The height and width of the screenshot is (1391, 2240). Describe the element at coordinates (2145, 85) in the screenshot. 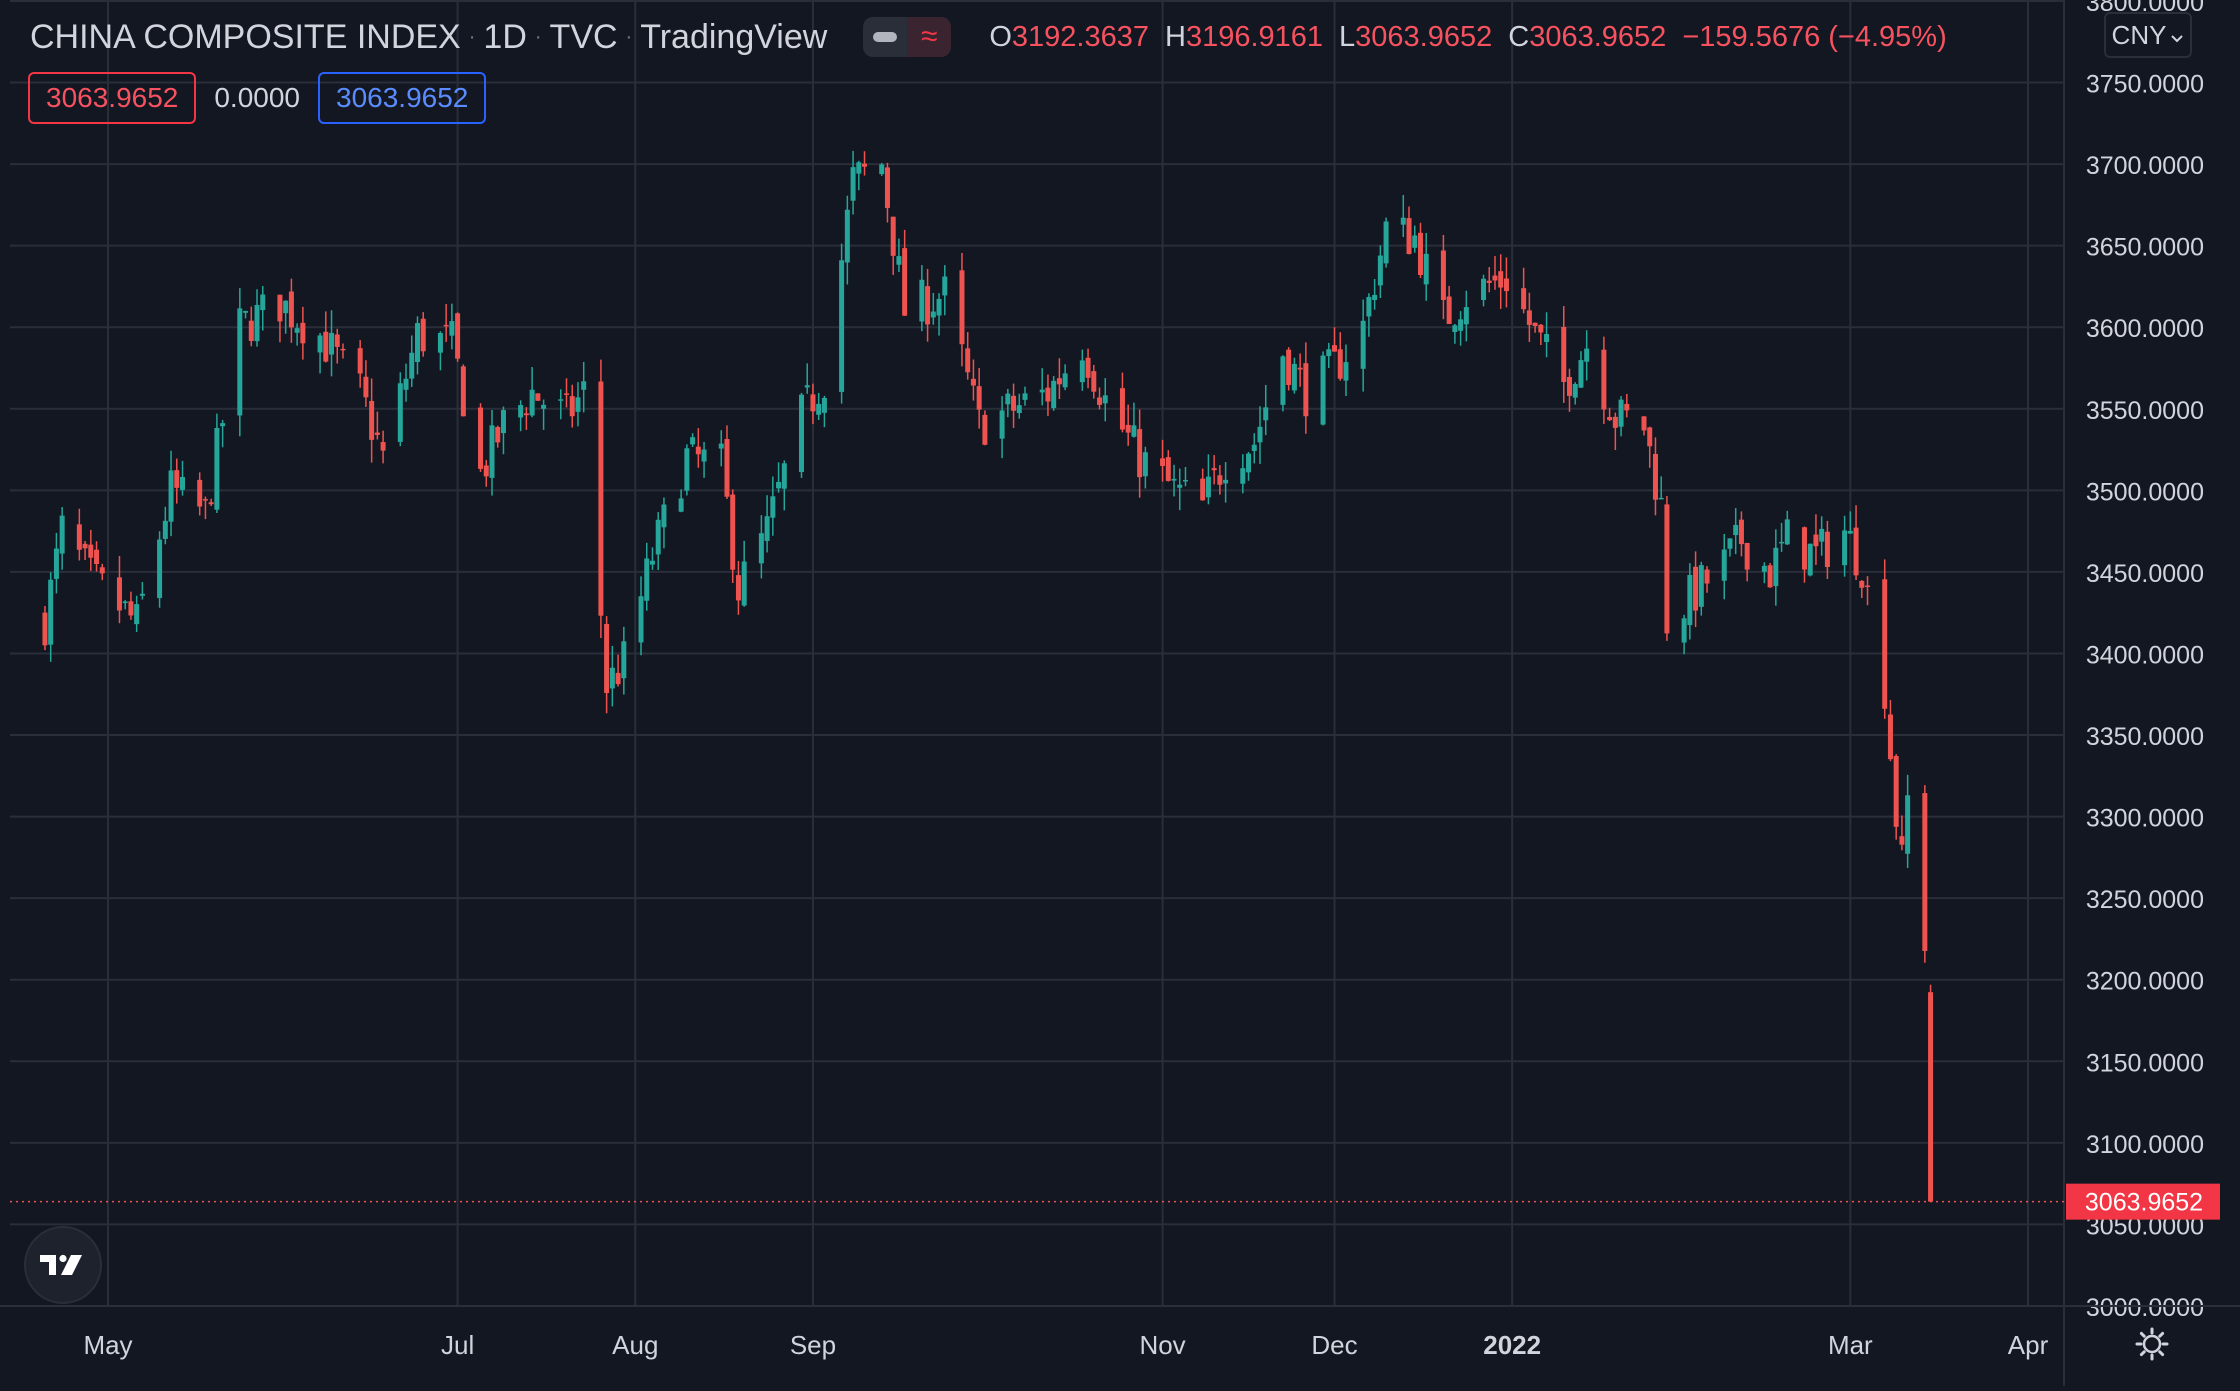

I see `price-axis-label: 3750.0000` at that location.